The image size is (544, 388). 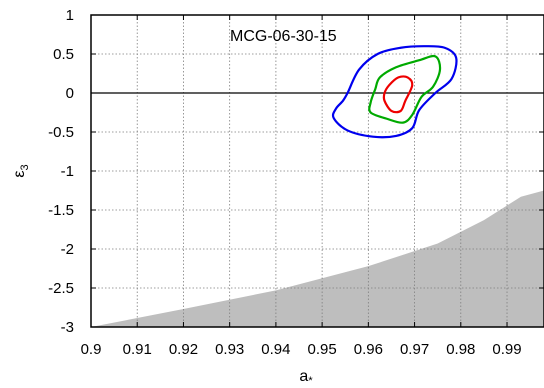 What do you see at coordinates (61, 288) in the screenshot?
I see `y-tick-label: -2.5` at bounding box center [61, 288].